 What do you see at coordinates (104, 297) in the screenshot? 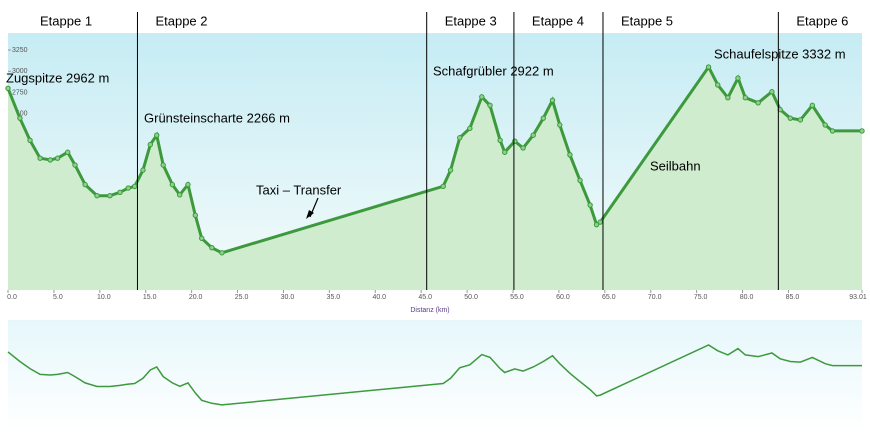
I see `x-tick-label: 10.0` at bounding box center [104, 297].